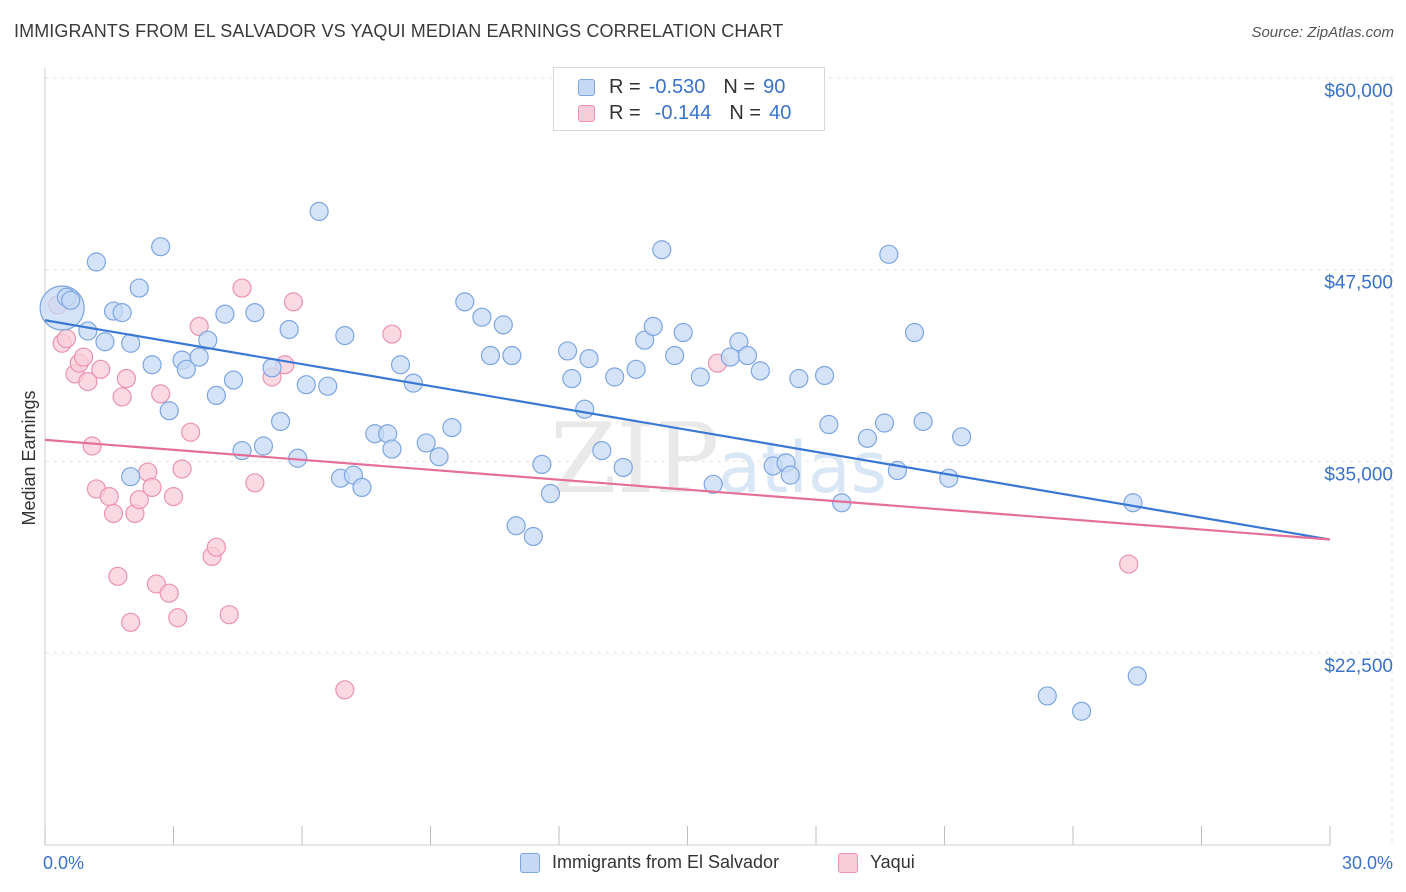 Image resolution: width=1406 pixels, height=892 pixels. What do you see at coordinates (586, 113) in the screenshot?
I see `legend-swatch-pink` at bounding box center [586, 113].